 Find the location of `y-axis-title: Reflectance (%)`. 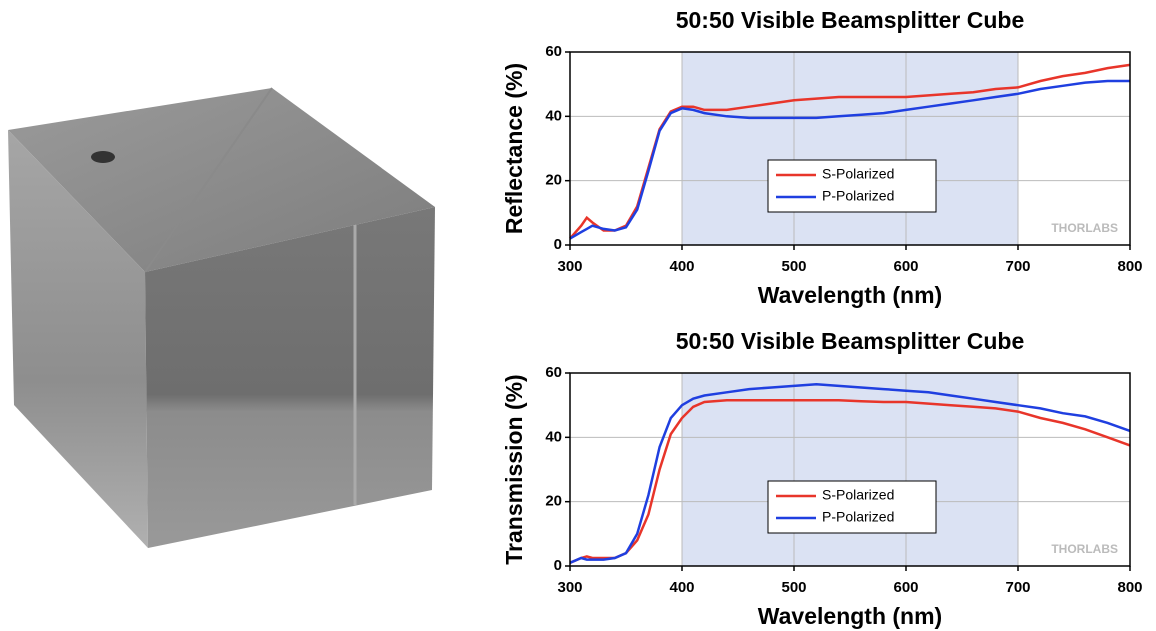

y-axis-title: Reflectance (%) is located at coordinates (514, 148).